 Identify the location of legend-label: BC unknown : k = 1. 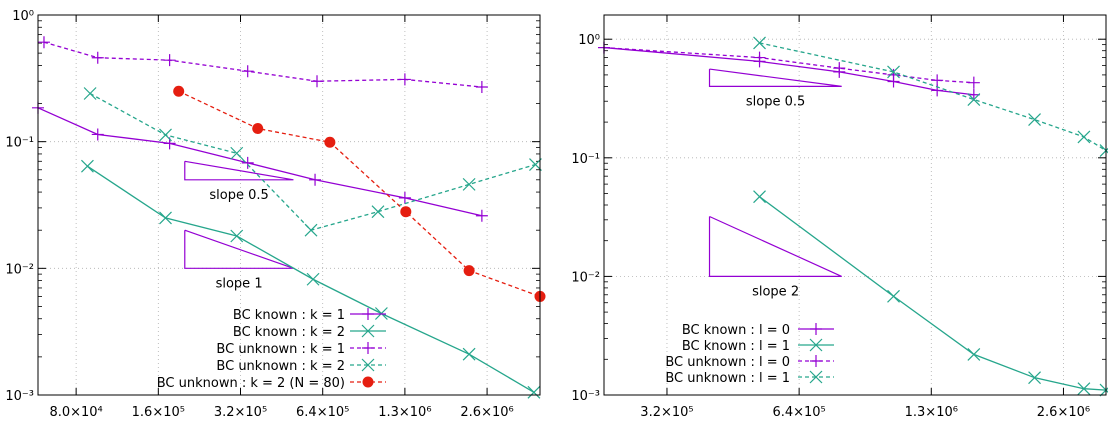
(280, 349).